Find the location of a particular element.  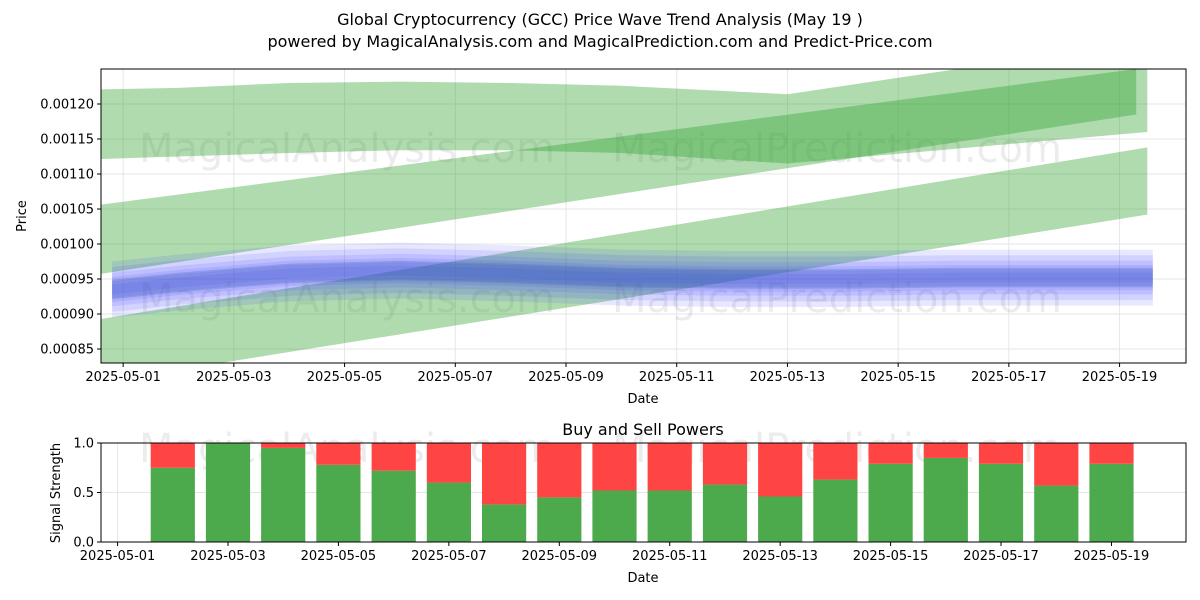

price-y-tick-label: 0.00100 is located at coordinates (67, 245).